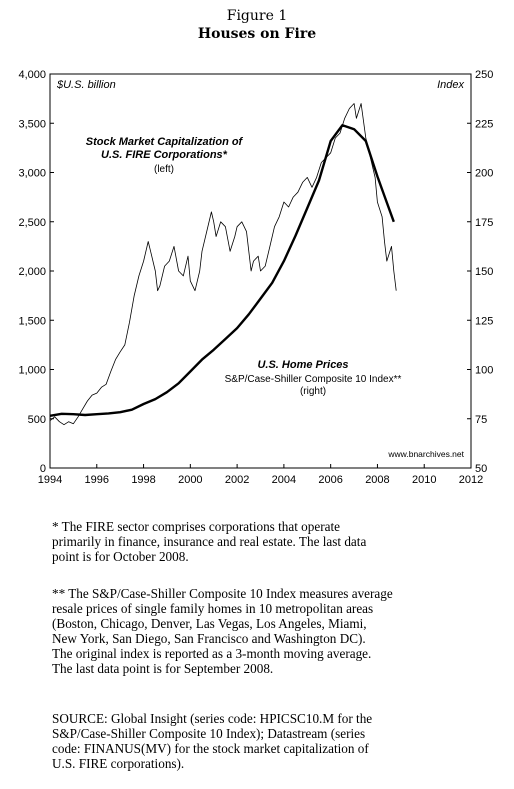  What do you see at coordinates (313, 391) in the screenshot?
I see `home-series-sublabel-2: (right)` at bounding box center [313, 391].